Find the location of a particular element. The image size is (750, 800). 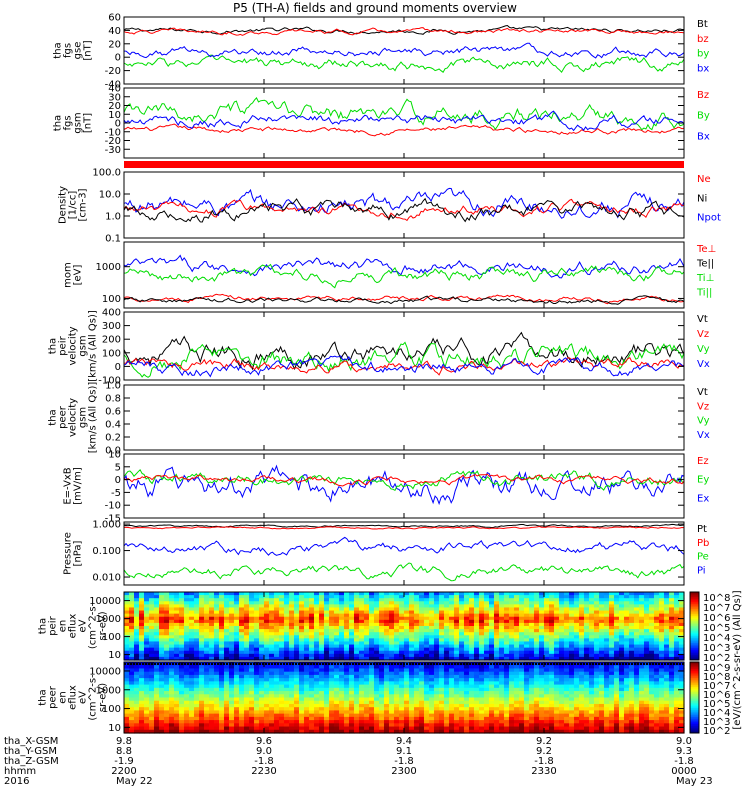

y-axis-label-line: (cm^2-s- is located at coordinates (93, 625).